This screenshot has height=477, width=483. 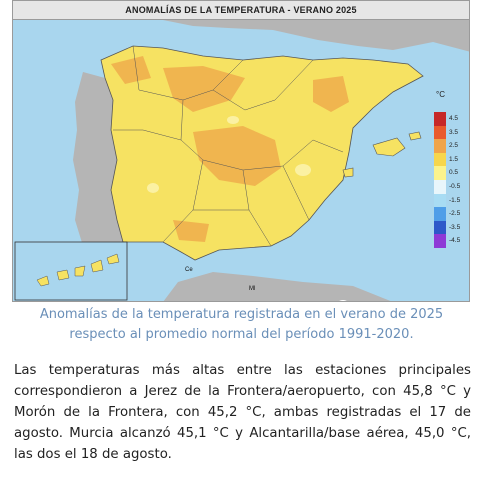 I want to click on aemet-logo-icon, so click(x=343, y=300).